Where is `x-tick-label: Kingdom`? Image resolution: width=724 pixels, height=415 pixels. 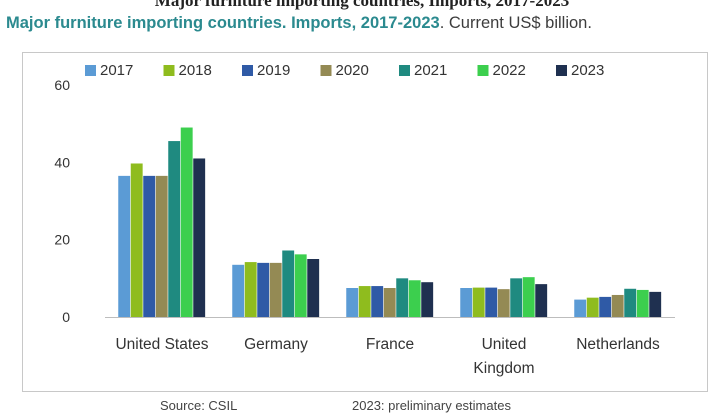 x-tick-label: Kingdom is located at coordinates (503, 368).